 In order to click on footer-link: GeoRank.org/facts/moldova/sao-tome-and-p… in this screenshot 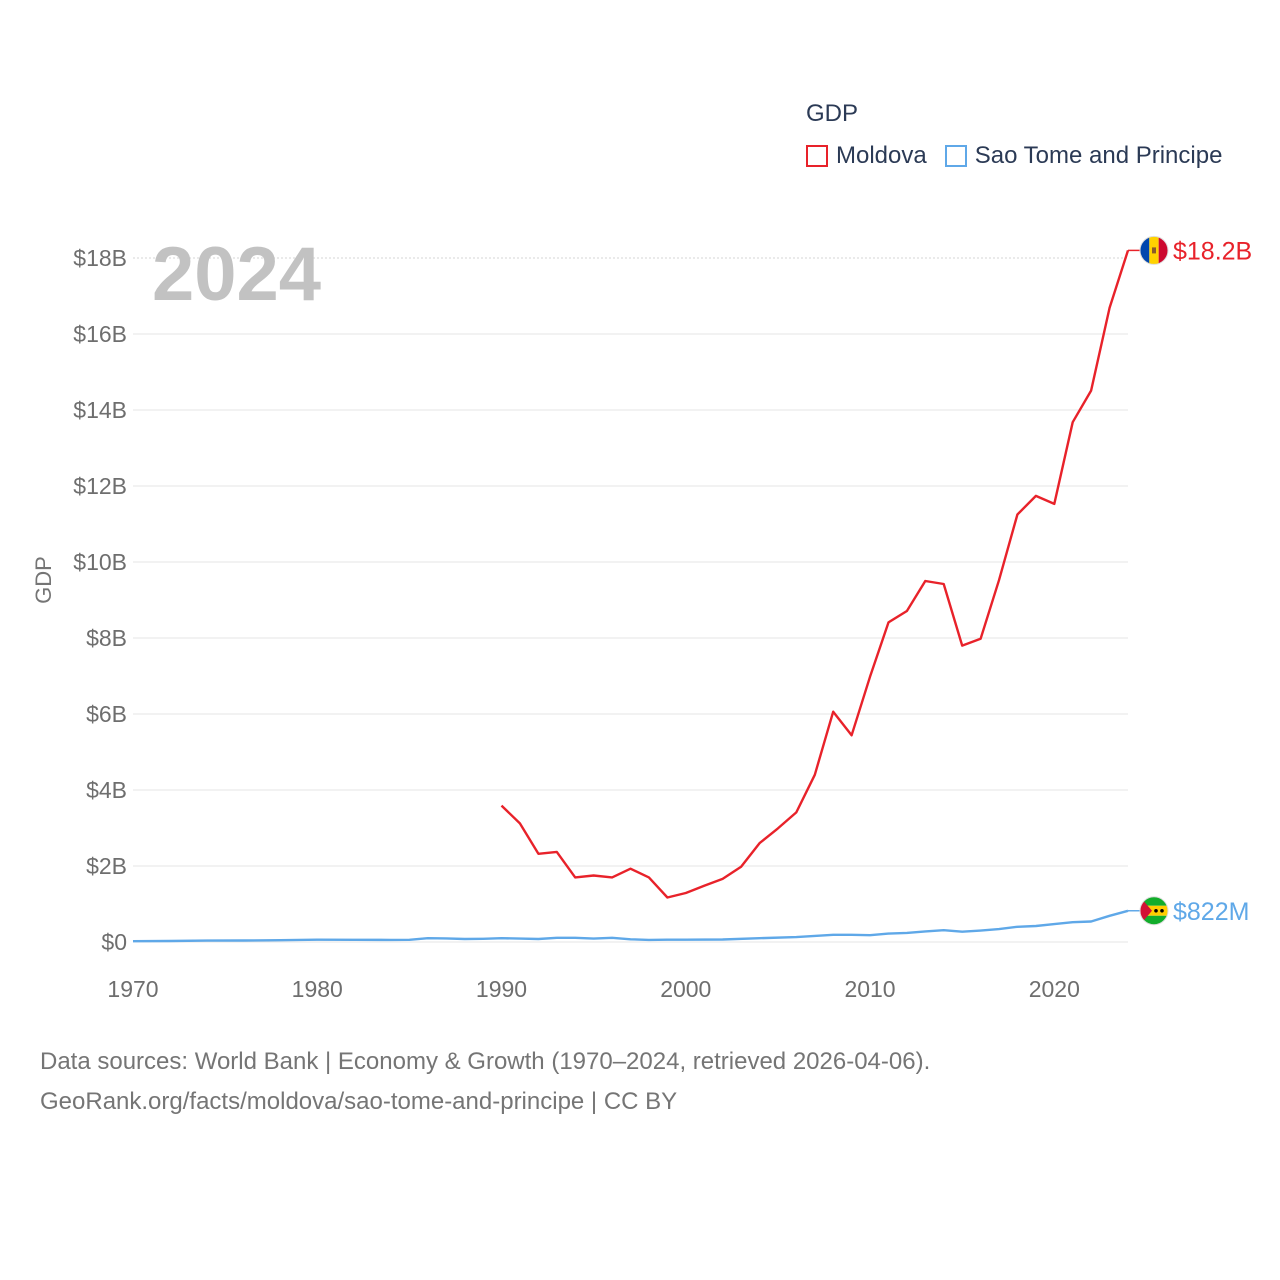, I will do `click(359, 1101)`.